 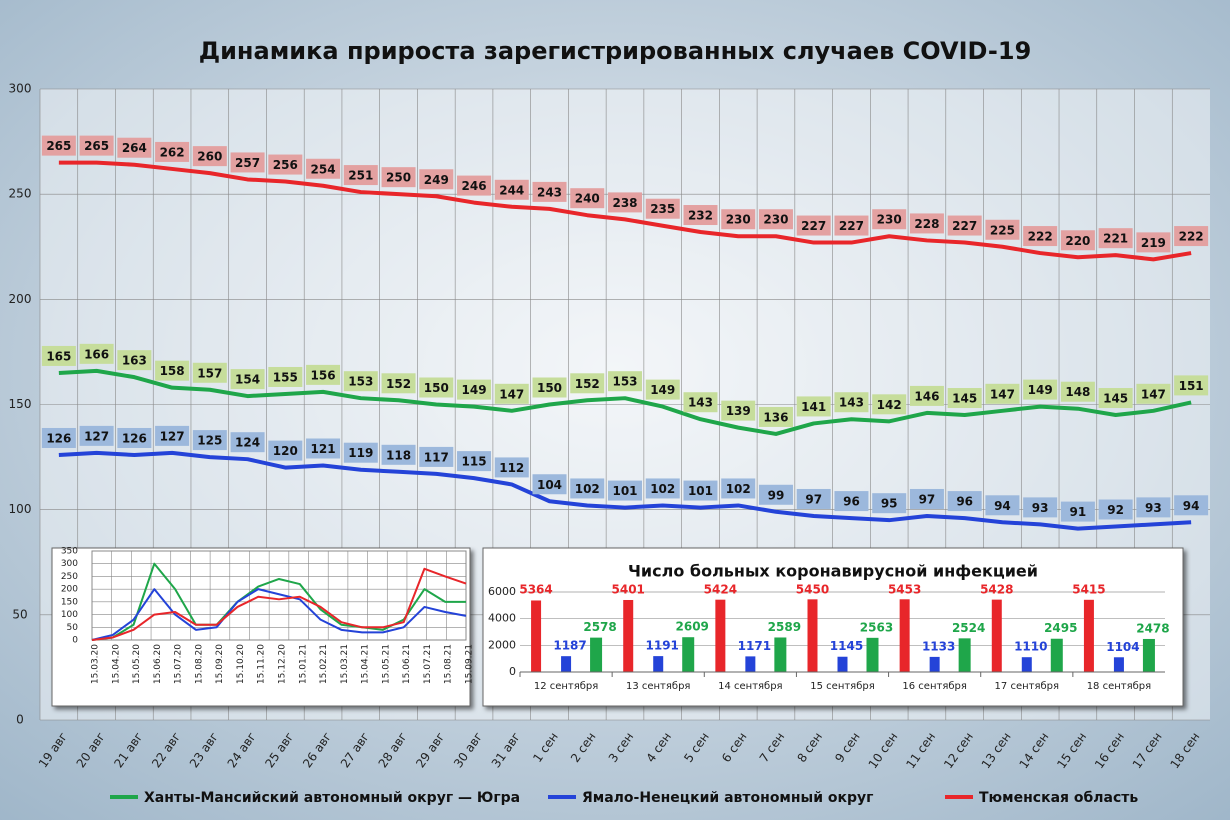 What do you see at coordinates (662, 209) in the screenshot?
I see `data-label: 235` at bounding box center [662, 209].